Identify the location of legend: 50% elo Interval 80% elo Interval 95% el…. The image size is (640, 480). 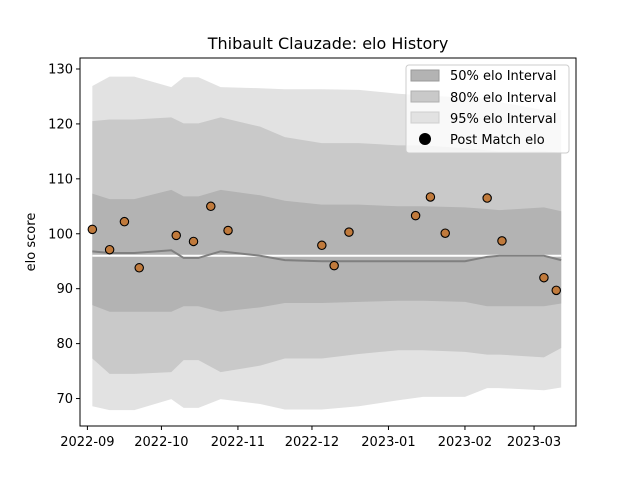
(487, 109).